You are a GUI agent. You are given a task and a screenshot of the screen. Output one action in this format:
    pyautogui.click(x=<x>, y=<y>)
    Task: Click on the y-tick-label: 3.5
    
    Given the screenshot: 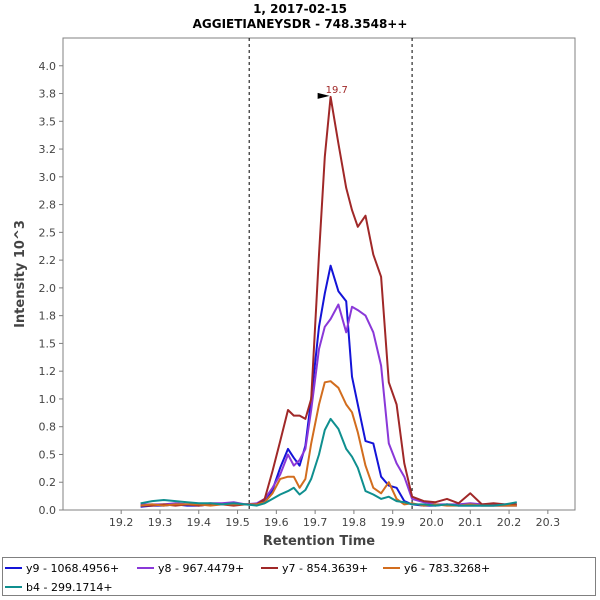 What is the action you would take?
    pyautogui.click(x=48, y=121)
    